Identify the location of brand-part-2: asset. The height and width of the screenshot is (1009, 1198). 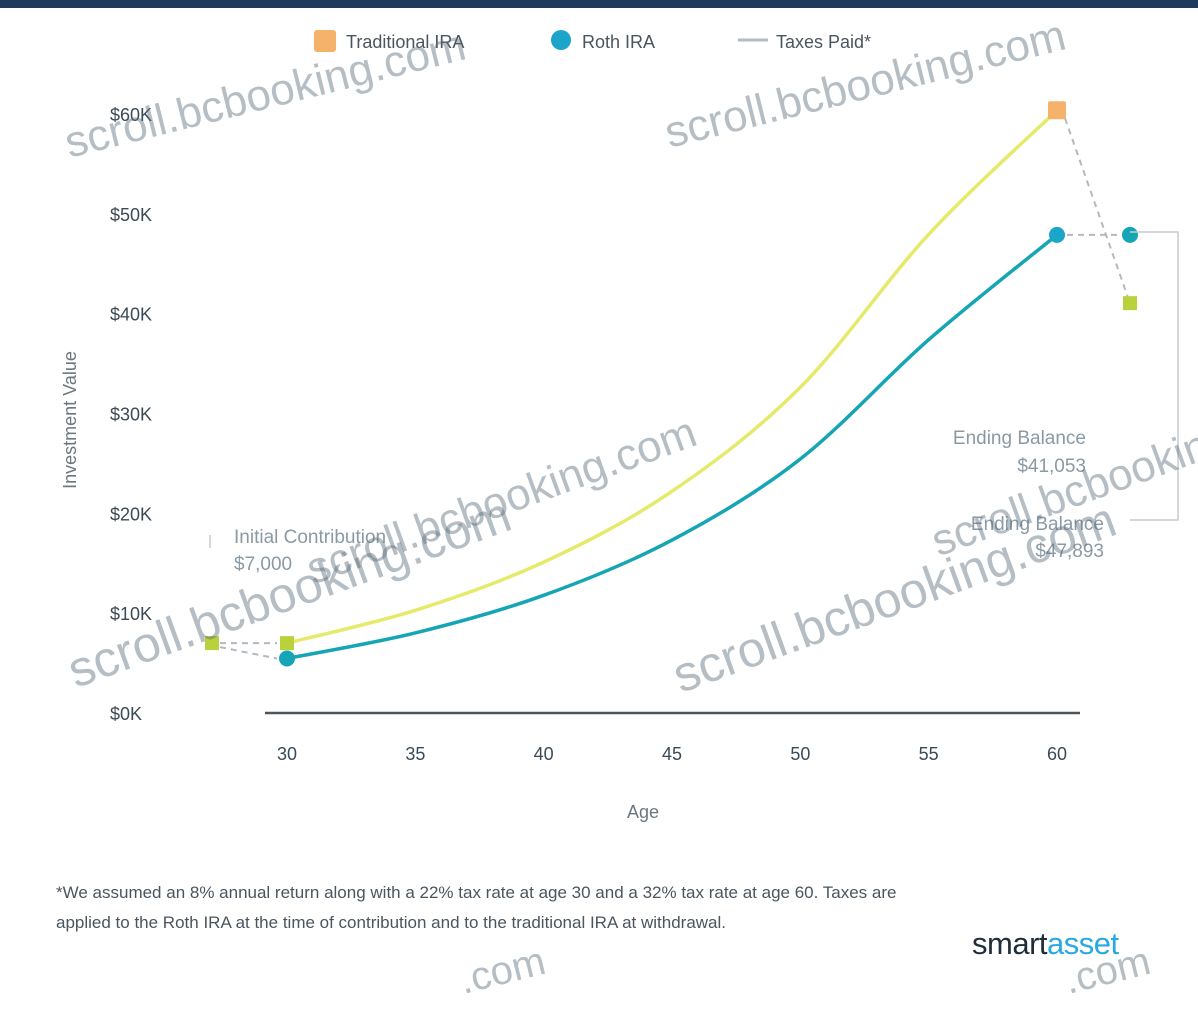
(1083, 943).